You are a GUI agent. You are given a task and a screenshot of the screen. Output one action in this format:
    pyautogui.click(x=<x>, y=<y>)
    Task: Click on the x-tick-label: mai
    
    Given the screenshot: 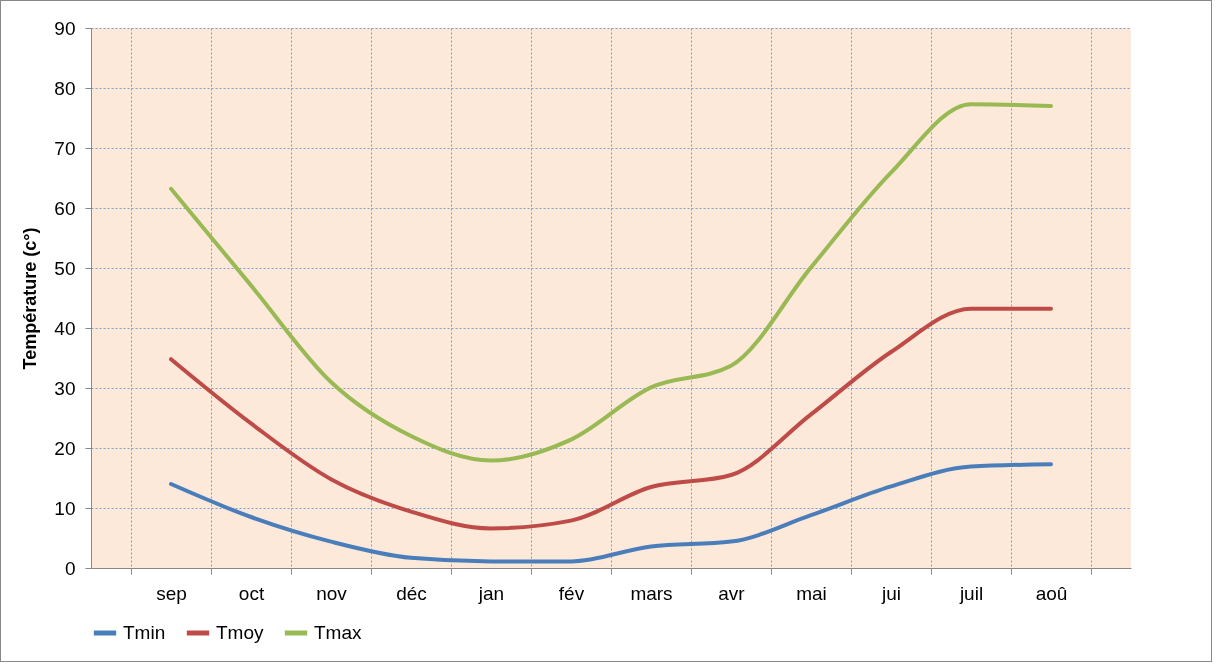 What is the action you would take?
    pyautogui.click(x=811, y=593)
    